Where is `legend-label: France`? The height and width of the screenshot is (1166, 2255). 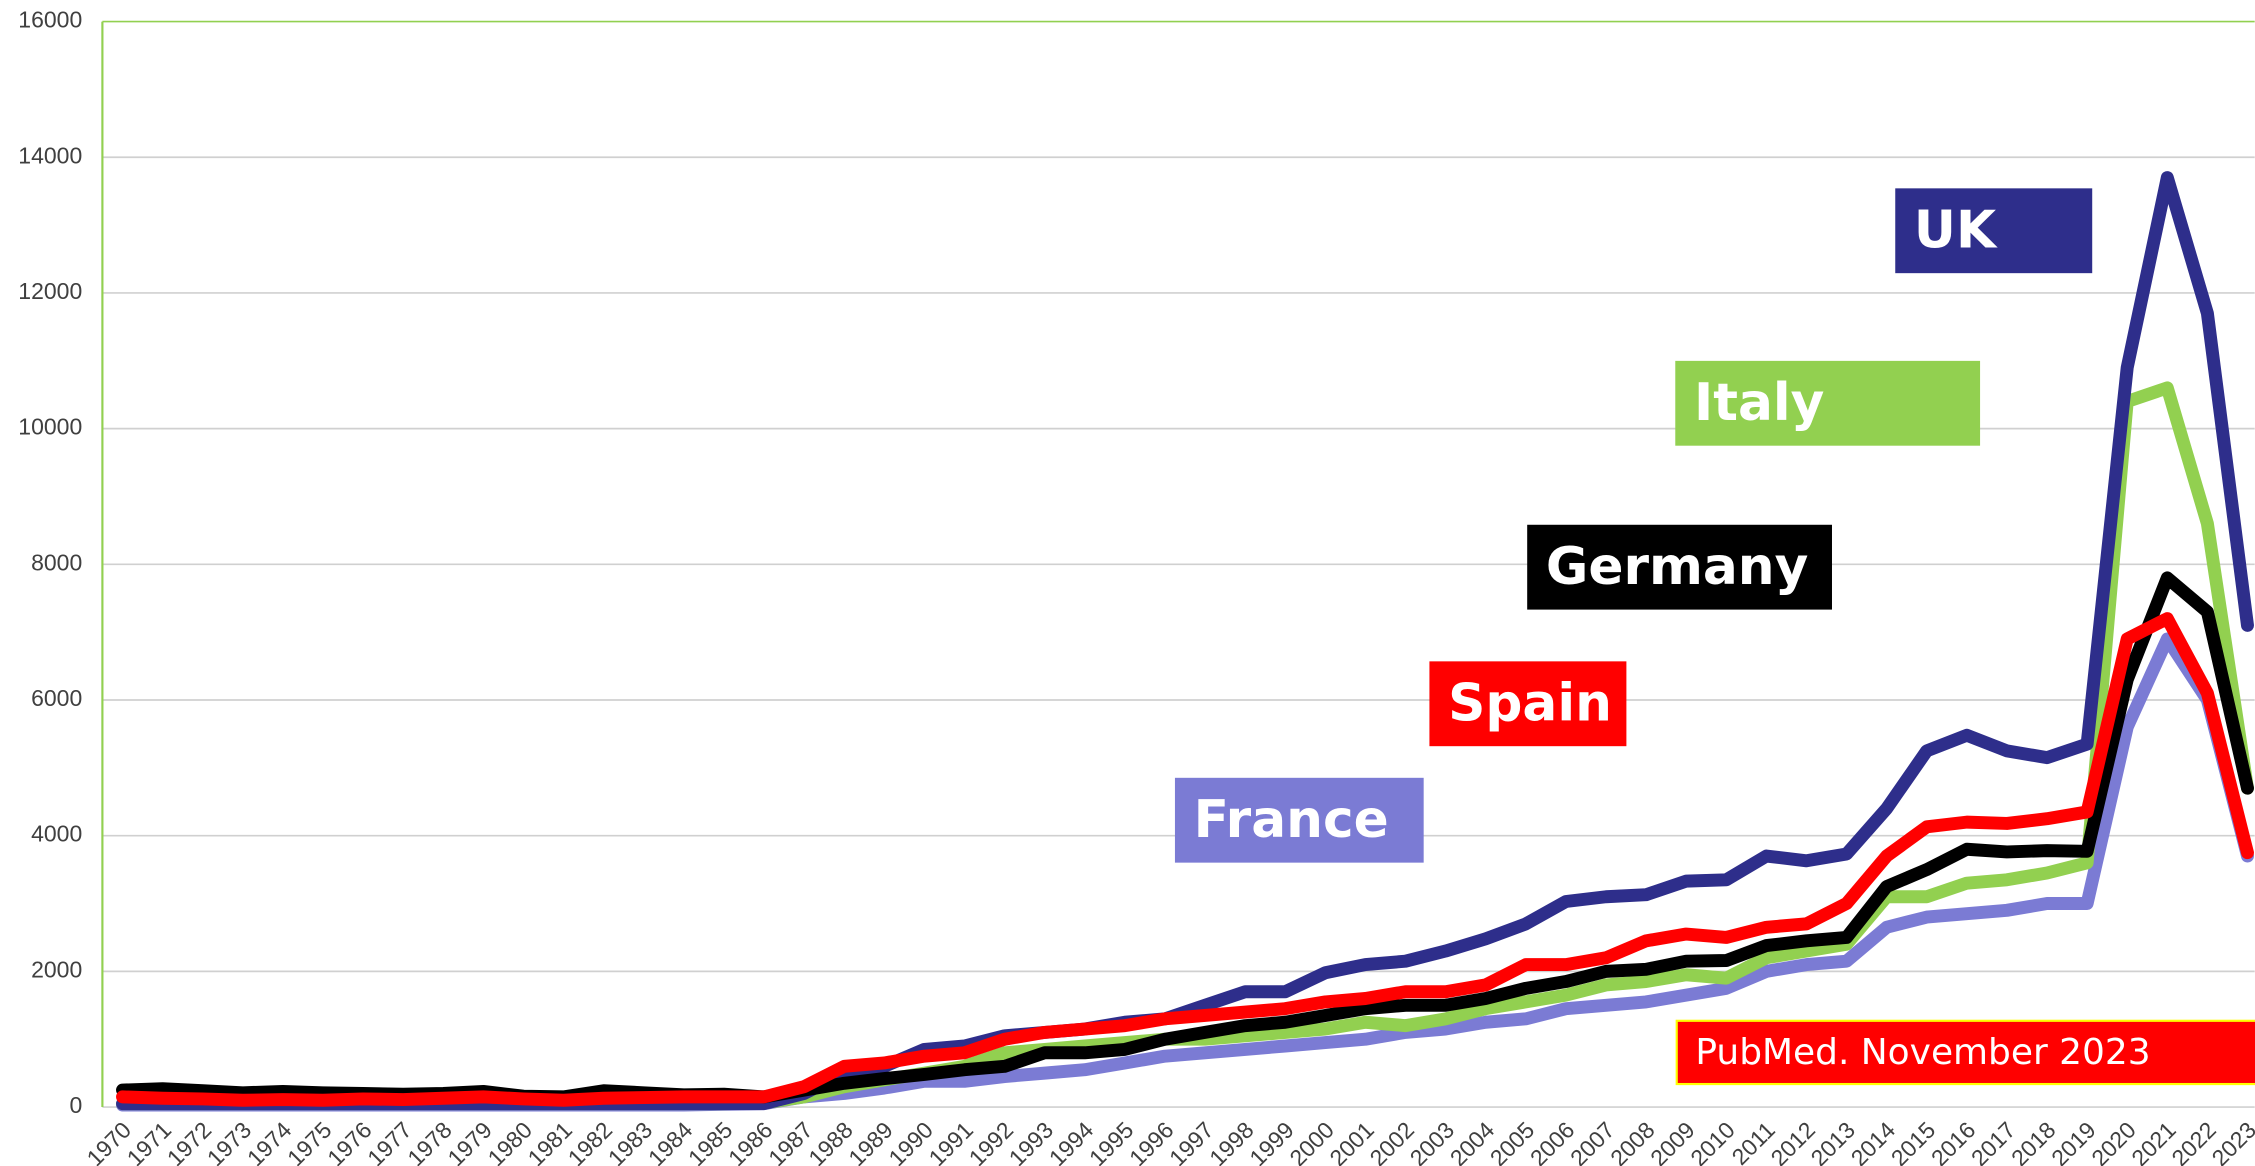
legend-label: France is located at coordinates (1291, 820).